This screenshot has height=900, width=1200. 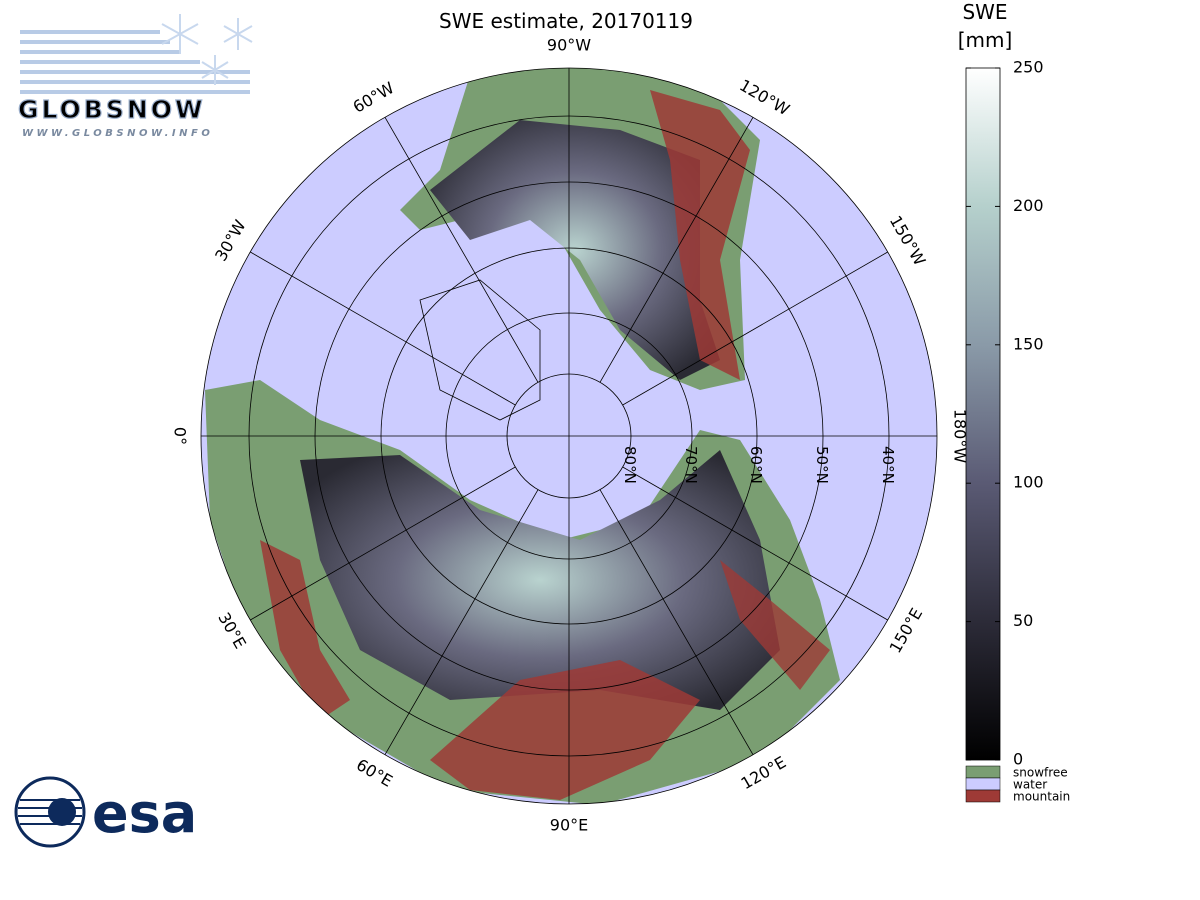 I want to click on legend-label: snowfree, so click(x=1040, y=773).